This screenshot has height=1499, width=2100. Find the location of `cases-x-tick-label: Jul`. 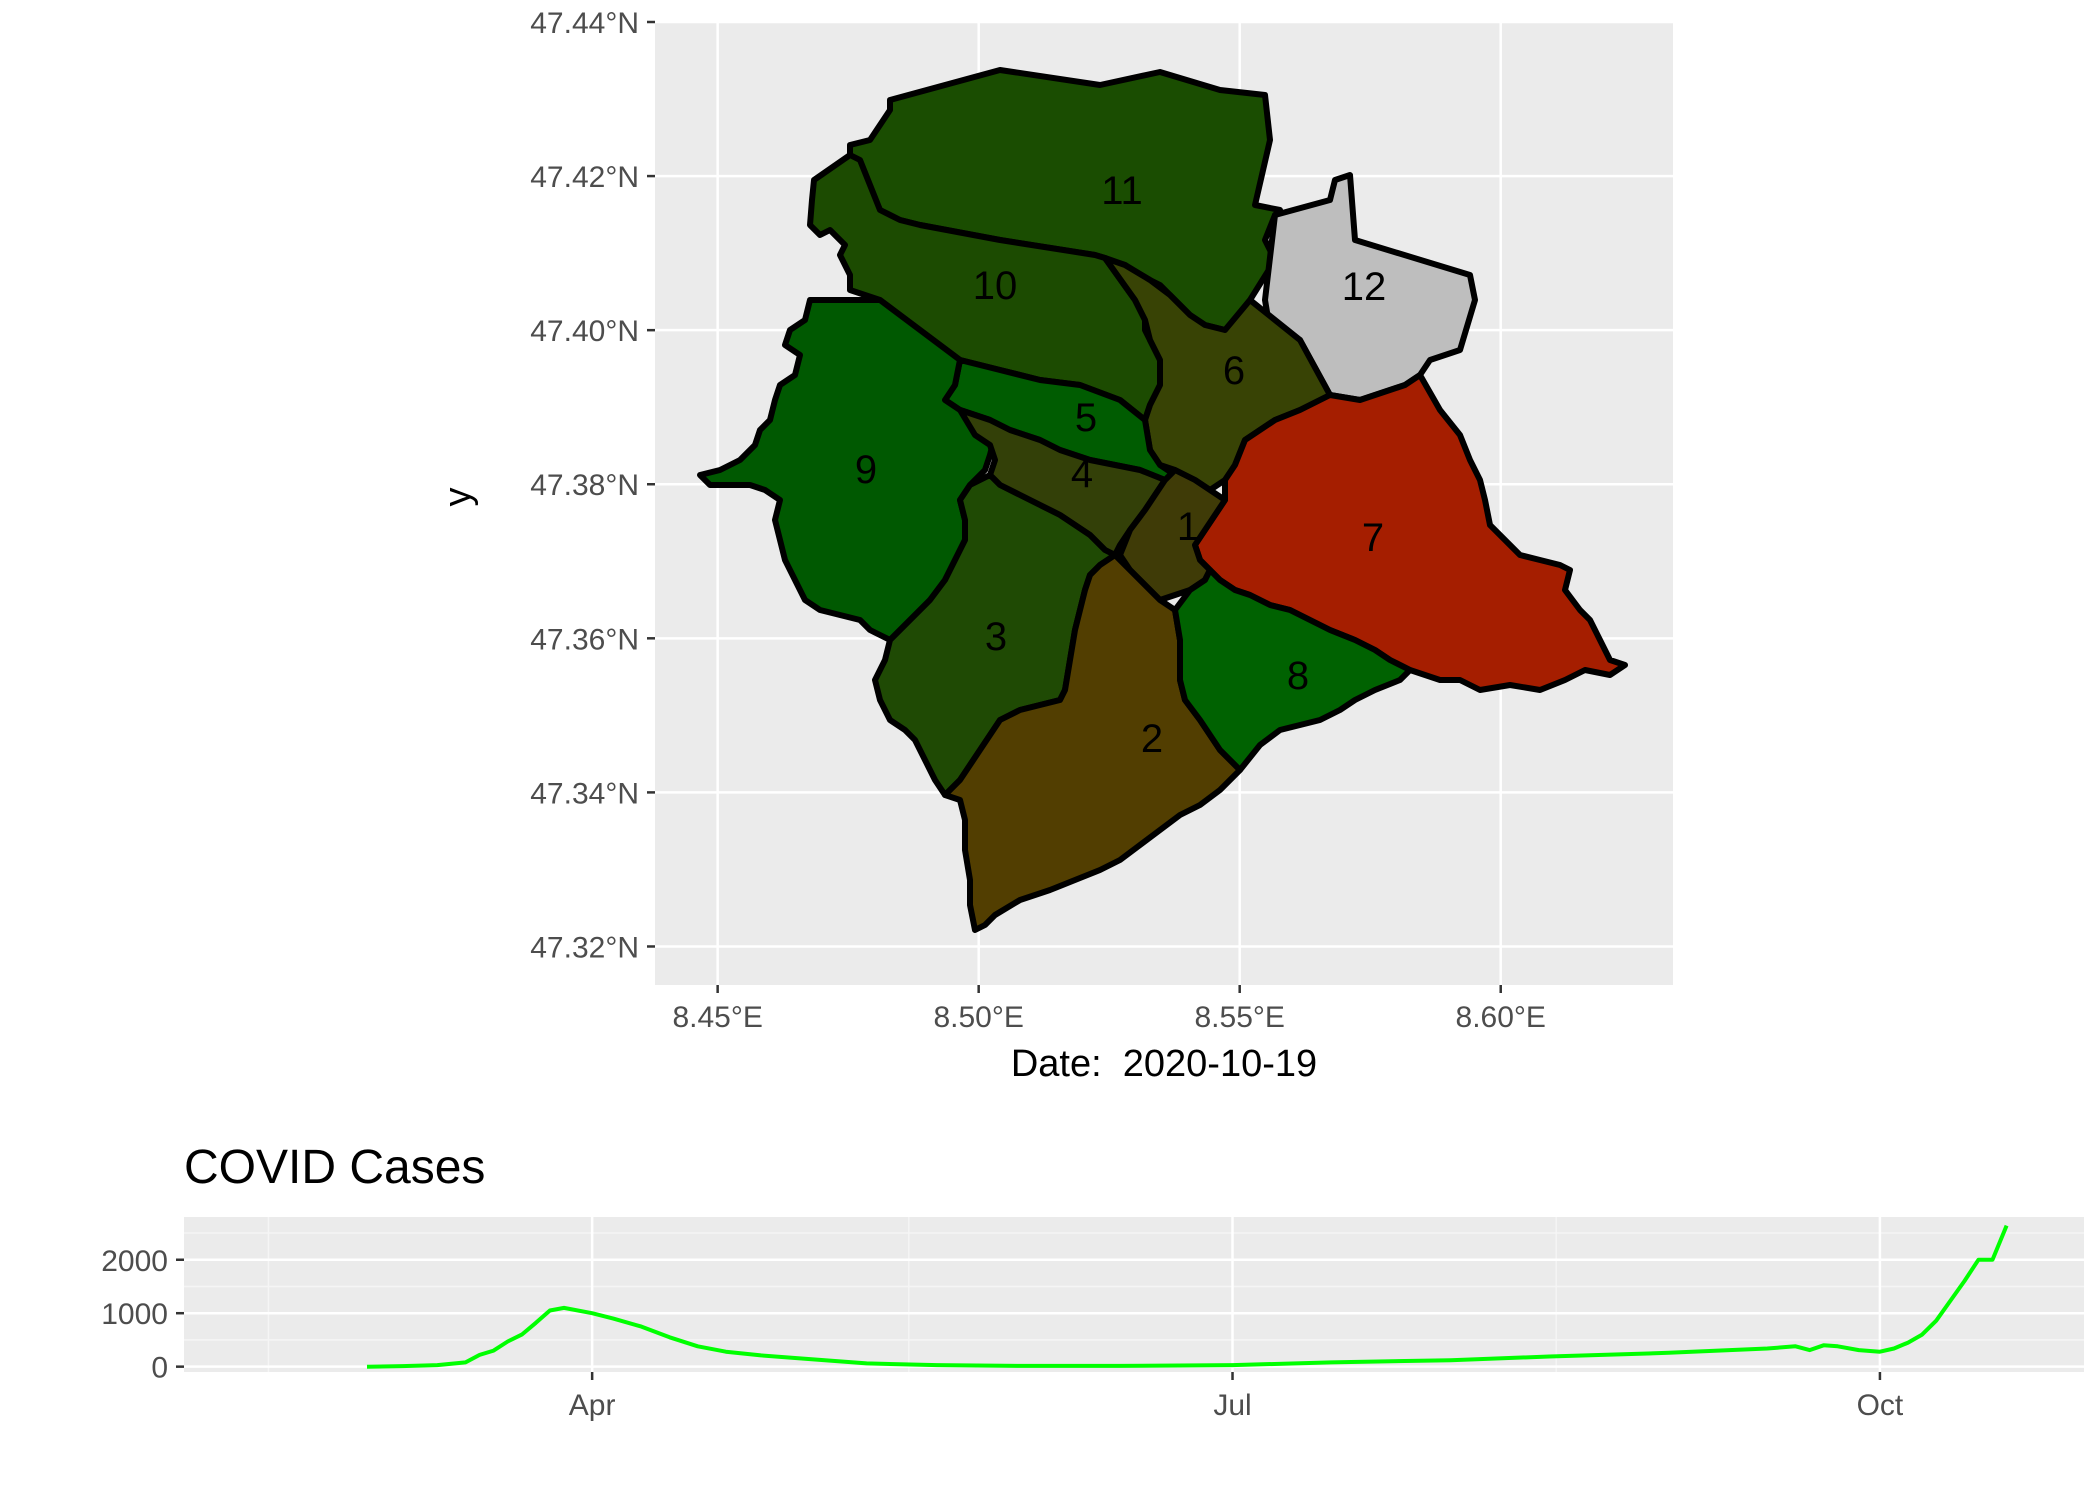

cases-x-tick-label: Jul is located at coordinates (1232, 1405).